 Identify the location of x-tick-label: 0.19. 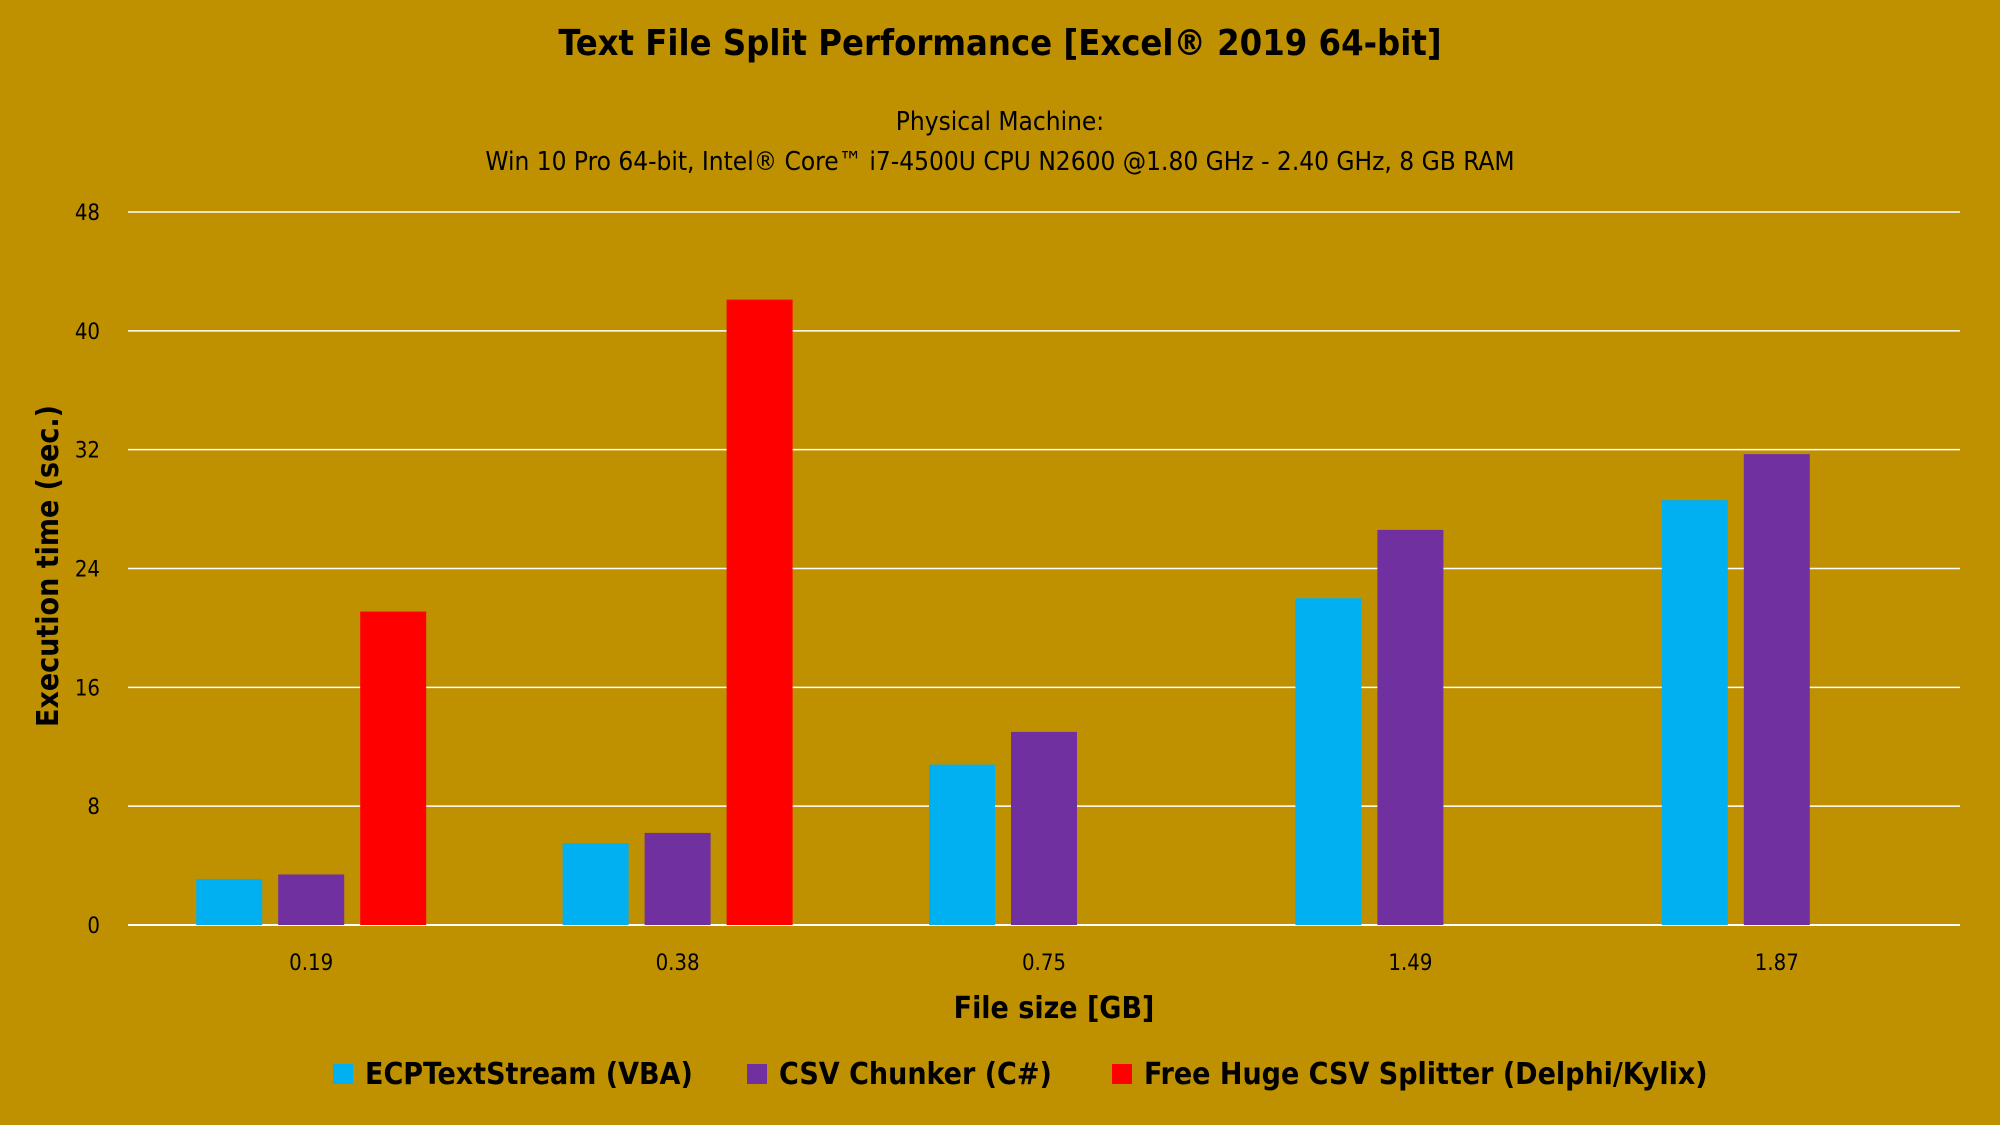
(311, 963).